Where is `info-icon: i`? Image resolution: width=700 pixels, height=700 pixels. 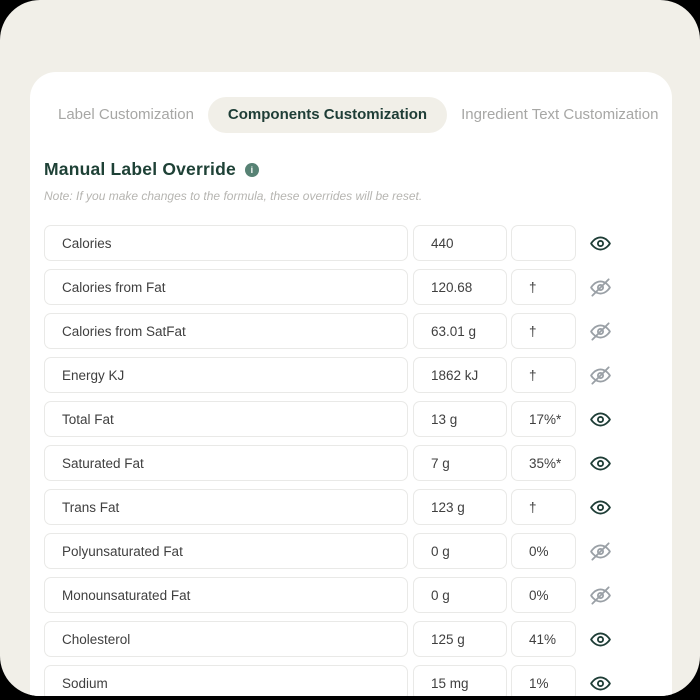 info-icon: i is located at coordinates (251, 169).